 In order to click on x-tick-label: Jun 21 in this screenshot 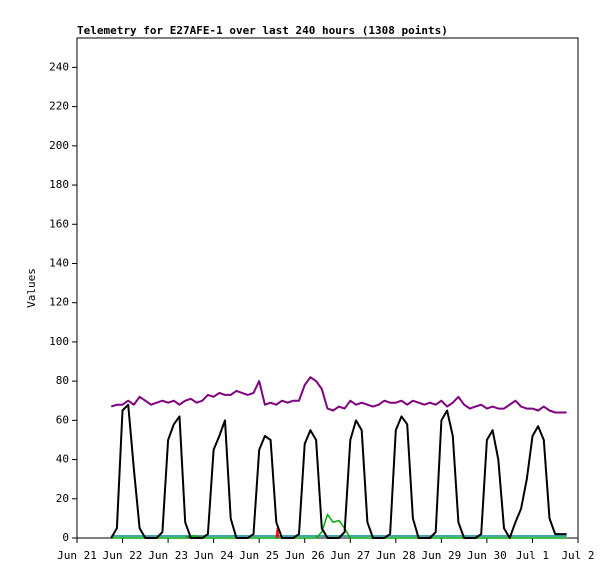, I will do `click(77, 555)`.